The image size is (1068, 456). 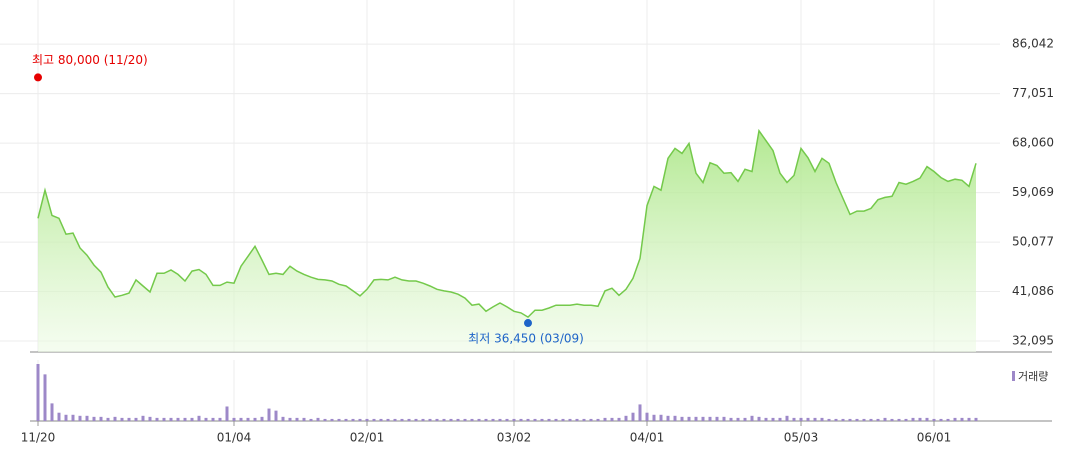 What do you see at coordinates (1033, 291) in the screenshot?
I see `y-tick-label: 41,086` at bounding box center [1033, 291].